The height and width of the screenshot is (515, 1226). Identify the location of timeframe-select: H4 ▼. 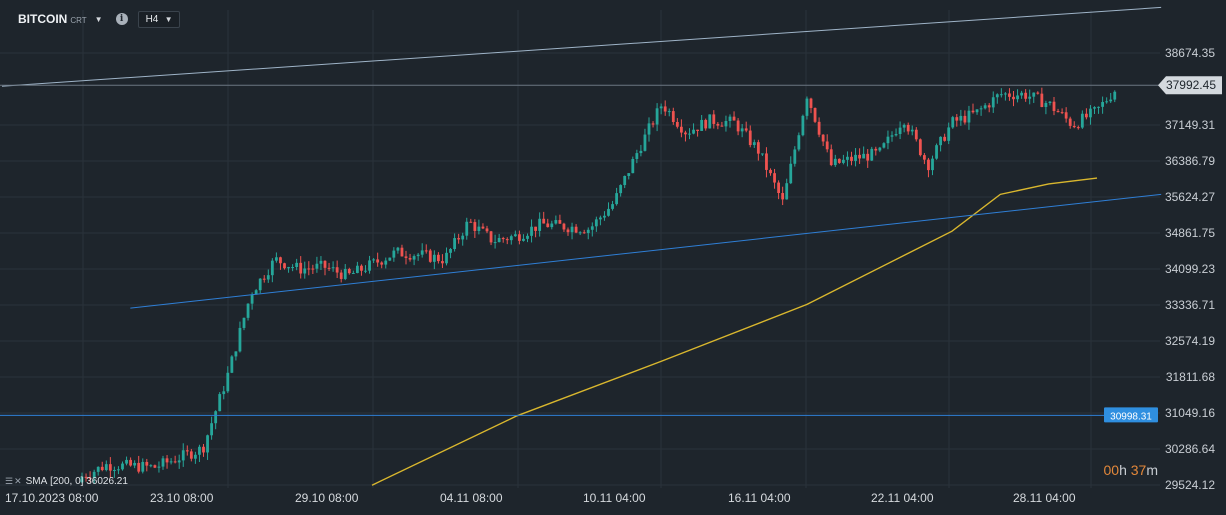
(158, 19).